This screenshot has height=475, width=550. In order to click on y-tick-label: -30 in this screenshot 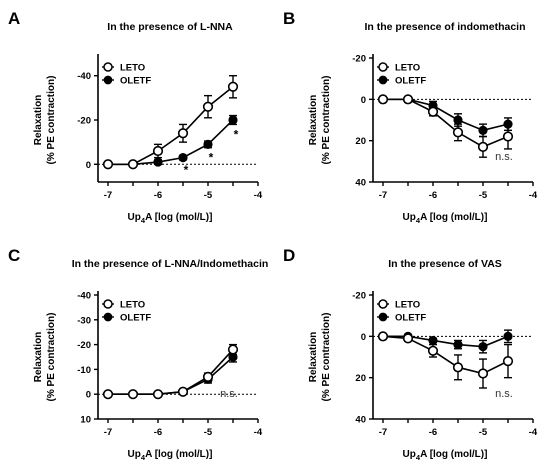, I will do `click(84, 320)`.